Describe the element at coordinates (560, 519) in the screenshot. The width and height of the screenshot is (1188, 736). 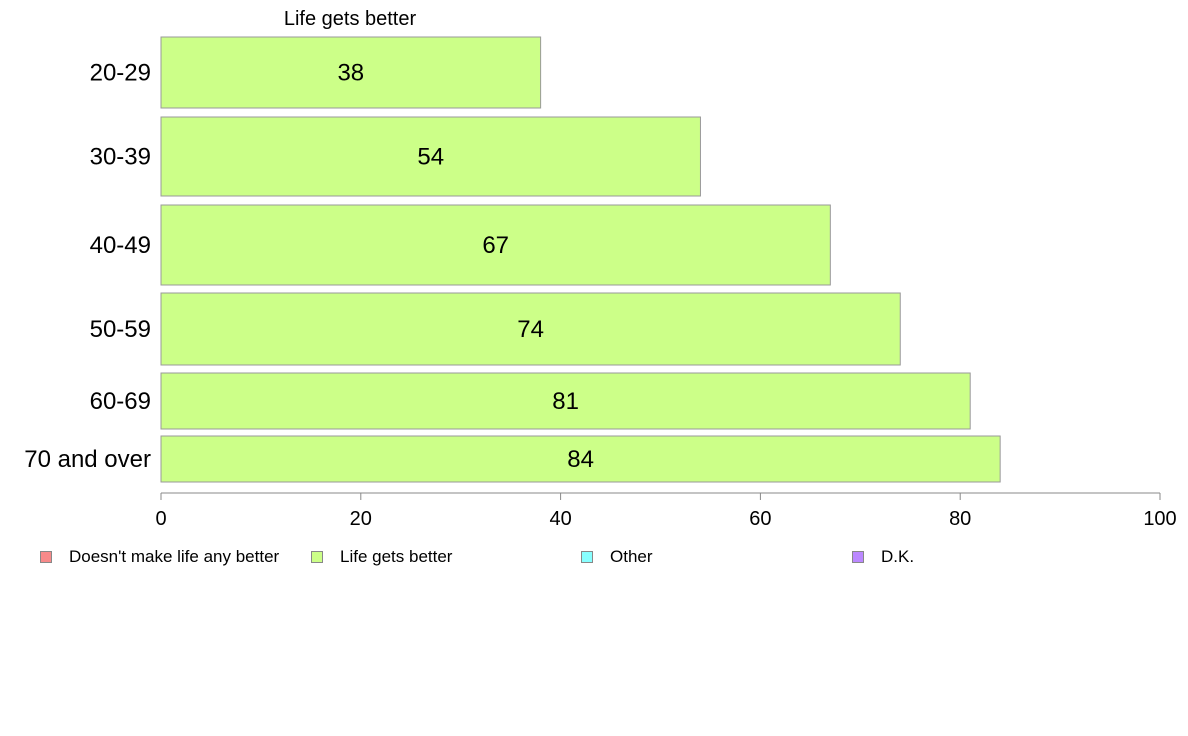
I see `x-tick-label: 40` at that location.